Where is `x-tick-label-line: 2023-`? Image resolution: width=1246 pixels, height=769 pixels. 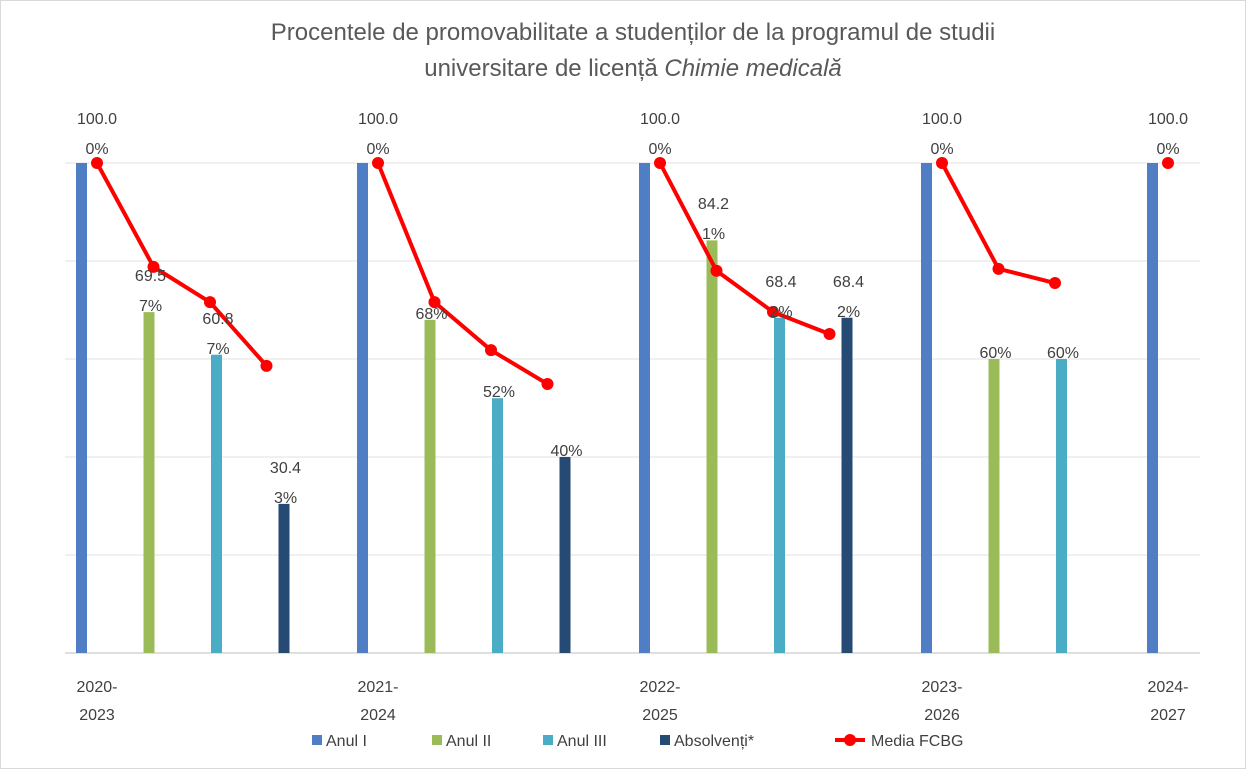 x-tick-label-line: 2023- is located at coordinates (942, 687).